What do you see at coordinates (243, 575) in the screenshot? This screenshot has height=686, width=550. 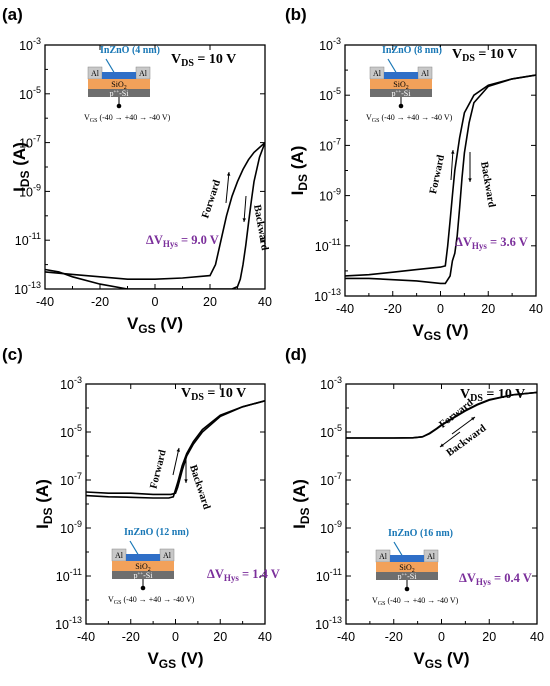 I see `hysteresis-label: ΔVHys = 1.4 V` at bounding box center [243, 575].